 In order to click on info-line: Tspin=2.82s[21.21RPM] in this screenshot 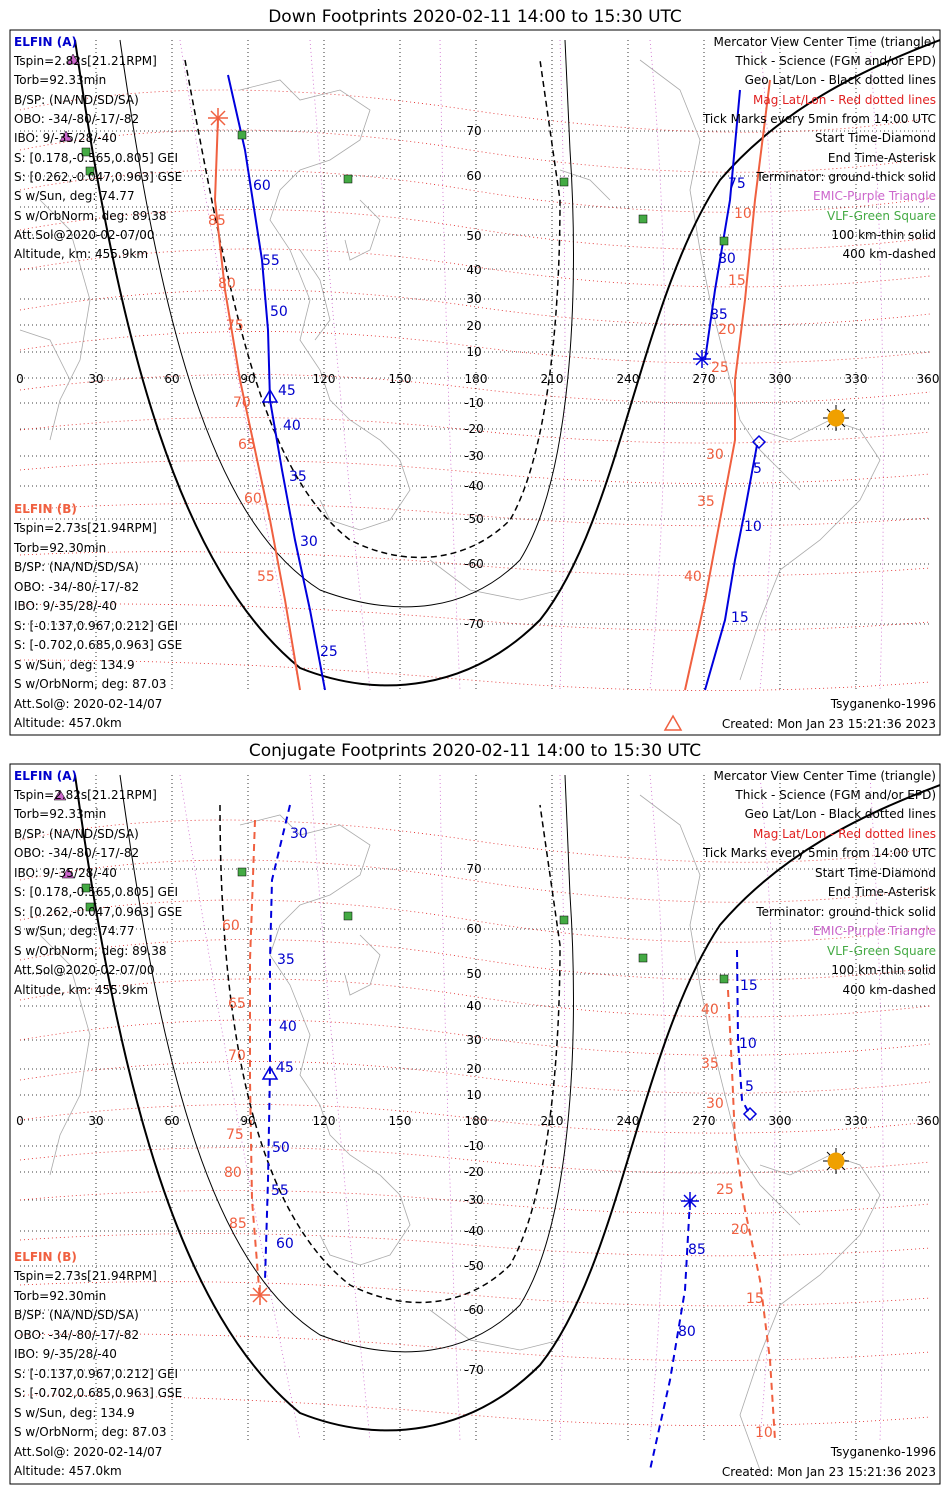, I will do `click(85, 795)`.